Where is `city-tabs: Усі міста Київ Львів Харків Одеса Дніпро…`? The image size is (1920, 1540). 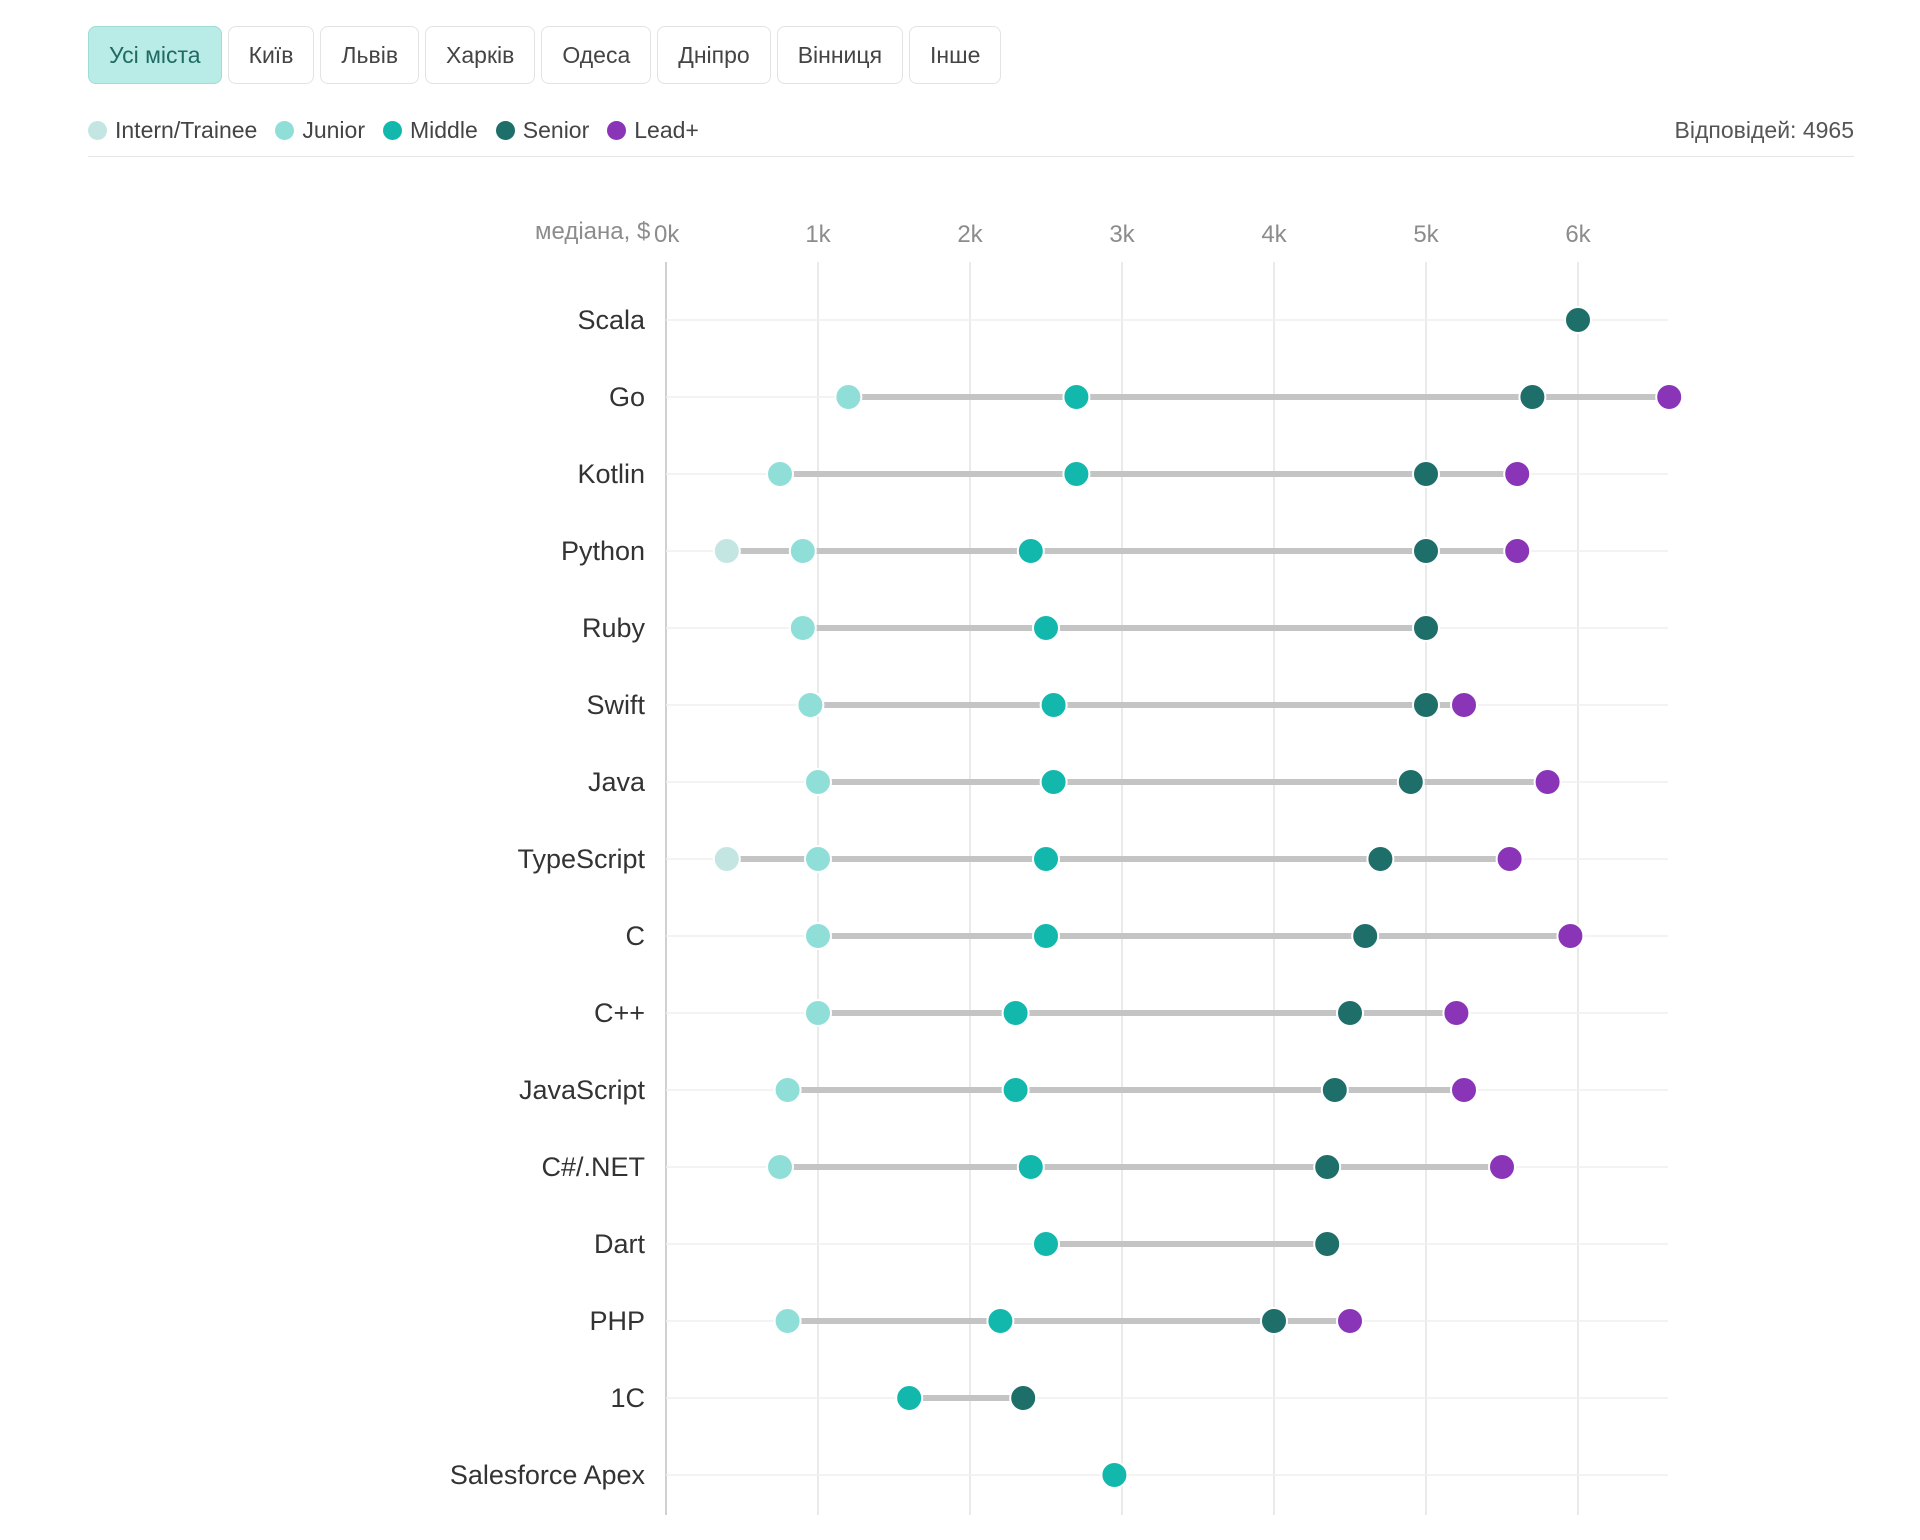 city-tabs: Усі міста Київ Львів Харків Одеса Дніпро… is located at coordinates (545, 55).